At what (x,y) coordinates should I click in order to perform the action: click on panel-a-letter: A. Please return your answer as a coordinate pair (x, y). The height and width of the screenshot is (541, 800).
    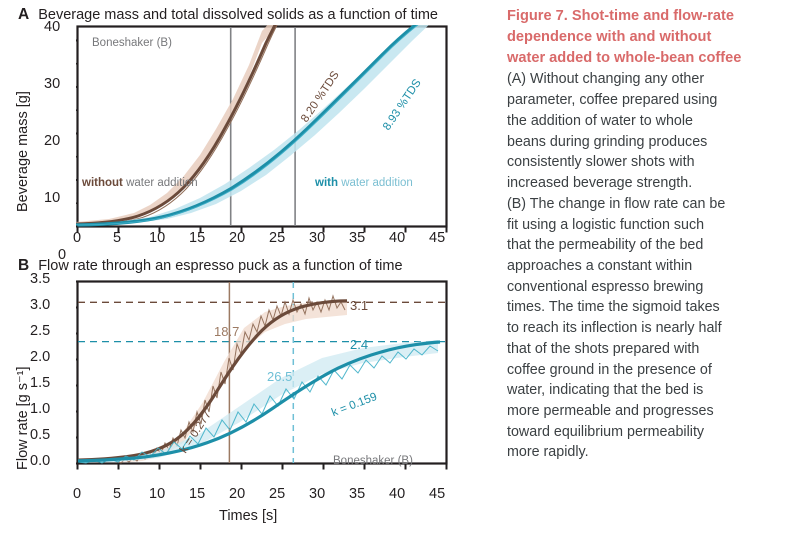
    Looking at the image, I should click on (24, 14).